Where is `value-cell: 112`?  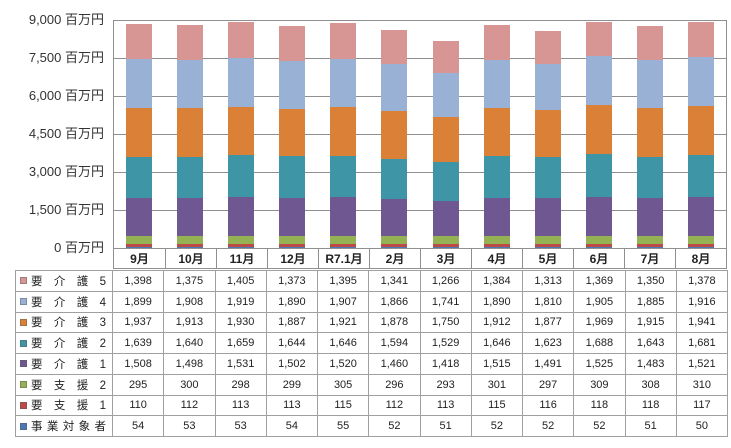 value-cell: 112 is located at coordinates (395, 406).